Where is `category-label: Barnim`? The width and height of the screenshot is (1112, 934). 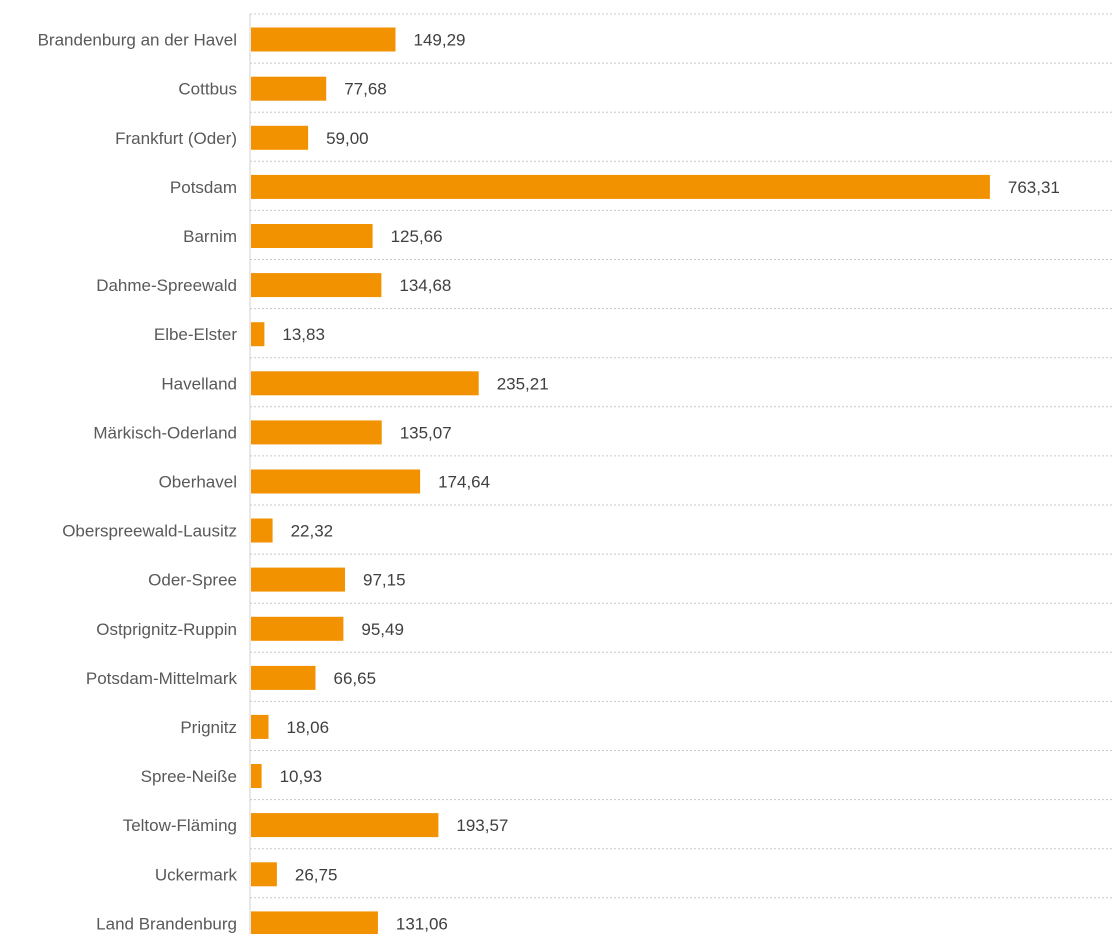
category-label: Barnim is located at coordinates (210, 236).